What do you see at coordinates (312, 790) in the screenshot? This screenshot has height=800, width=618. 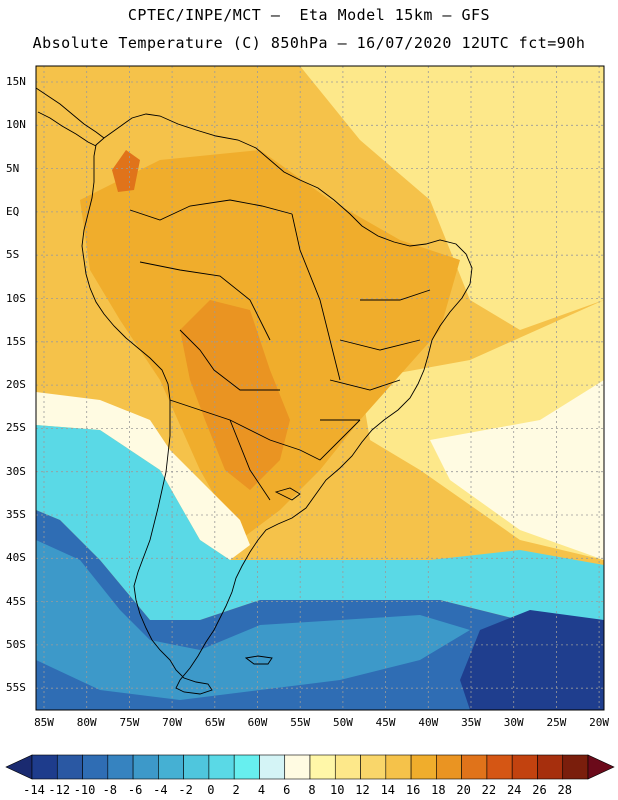 I see `colorbar-label: 8` at bounding box center [312, 790].